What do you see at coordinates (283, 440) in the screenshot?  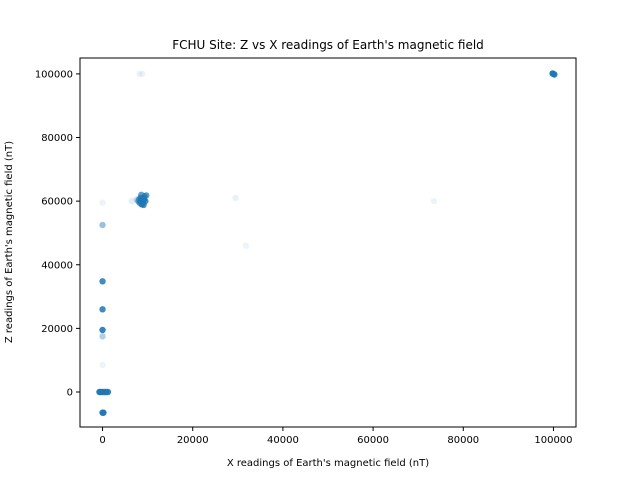 I see `x-tick-label: 40000` at bounding box center [283, 440].